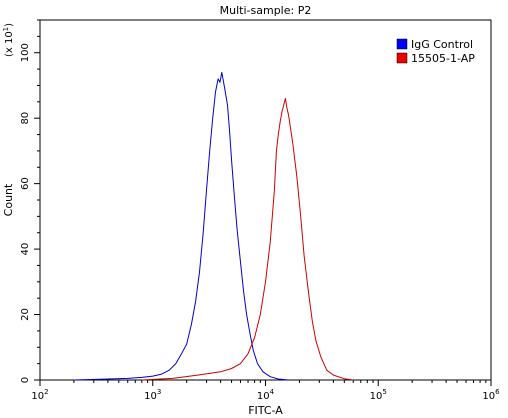 This screenshot has height=418, width=508. What do you see at coordinates (272, 392) in the screenshot?
I see `x-tick-exp: 4` at bounding box center [272, 392].